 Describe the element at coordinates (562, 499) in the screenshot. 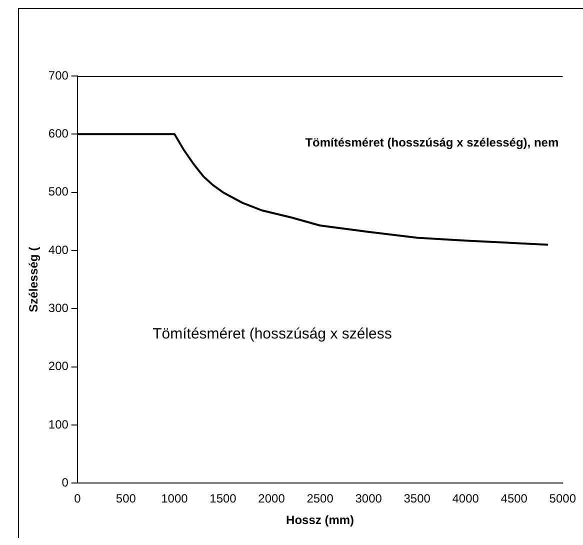

I see `x-tick-label: 5000` at that location.